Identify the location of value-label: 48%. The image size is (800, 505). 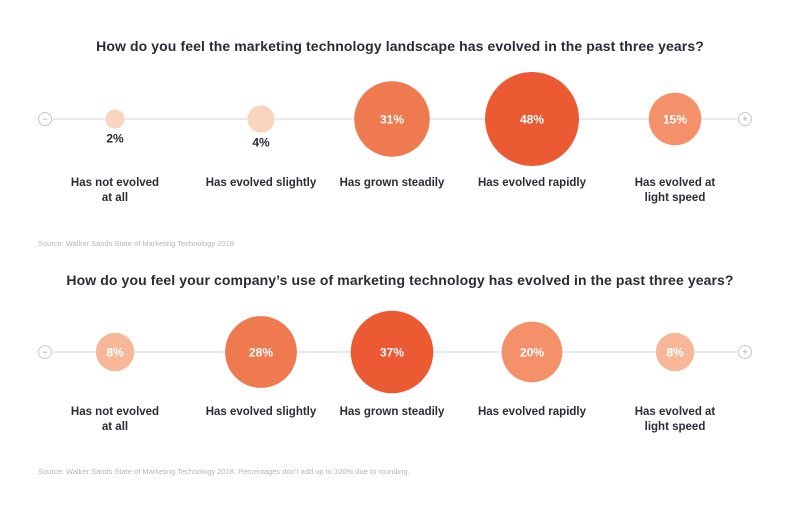
(532, 120).